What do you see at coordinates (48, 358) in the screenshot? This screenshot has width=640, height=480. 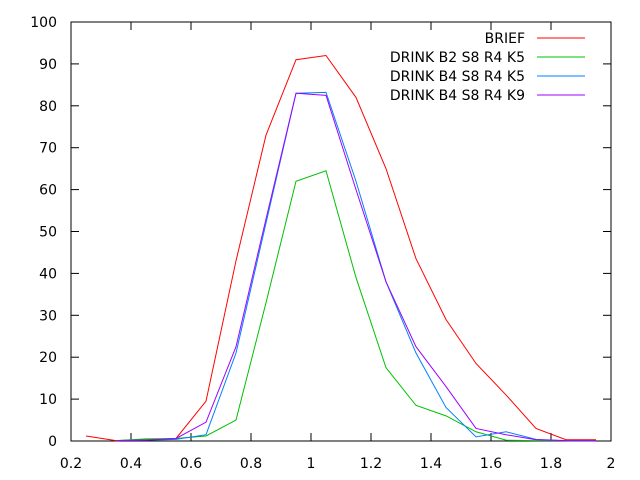 I see `y-tick-label: 20` at bounding box center [48, 358].